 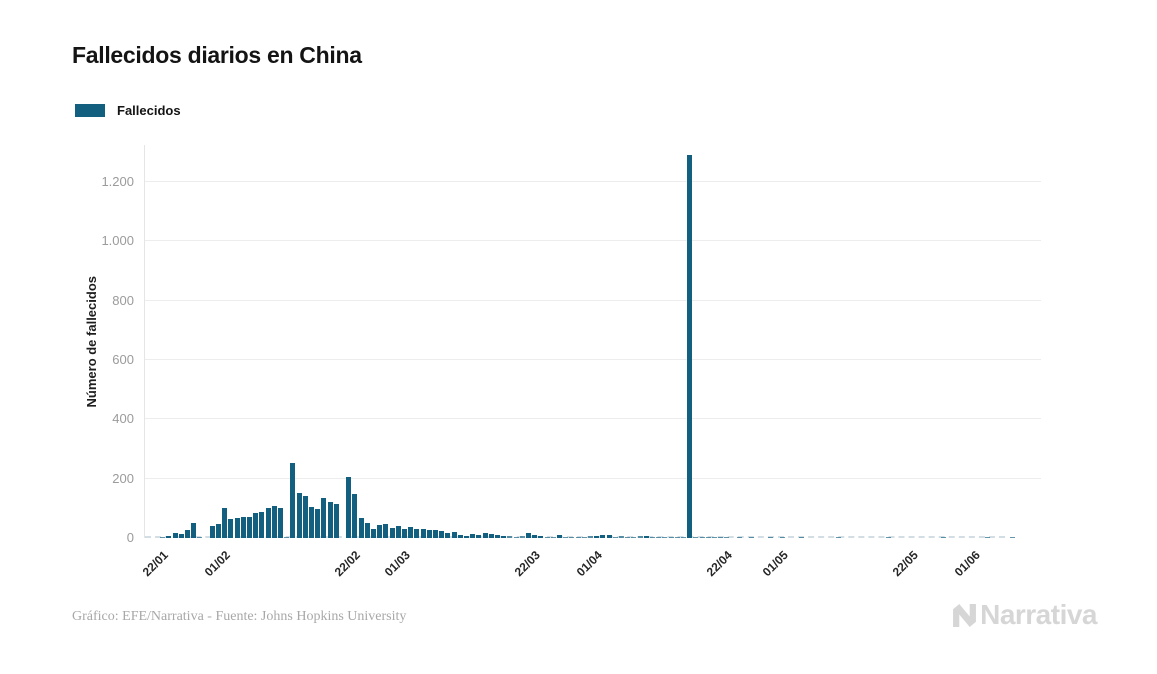 What do you see at coordinates (380, 531) in the screenshot?
I see `bar-27/02` at bounding box center [380, 531].